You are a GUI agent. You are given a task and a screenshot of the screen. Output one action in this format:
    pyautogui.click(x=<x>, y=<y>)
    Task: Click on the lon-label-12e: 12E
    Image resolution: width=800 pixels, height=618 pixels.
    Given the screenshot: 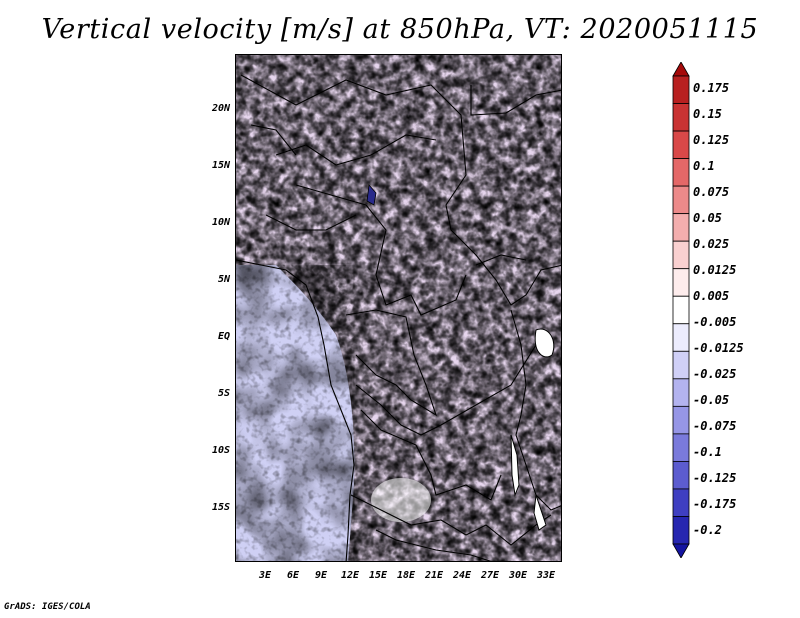 What is the action you would take?
    pyautogui.click(x=350, y=575)
    